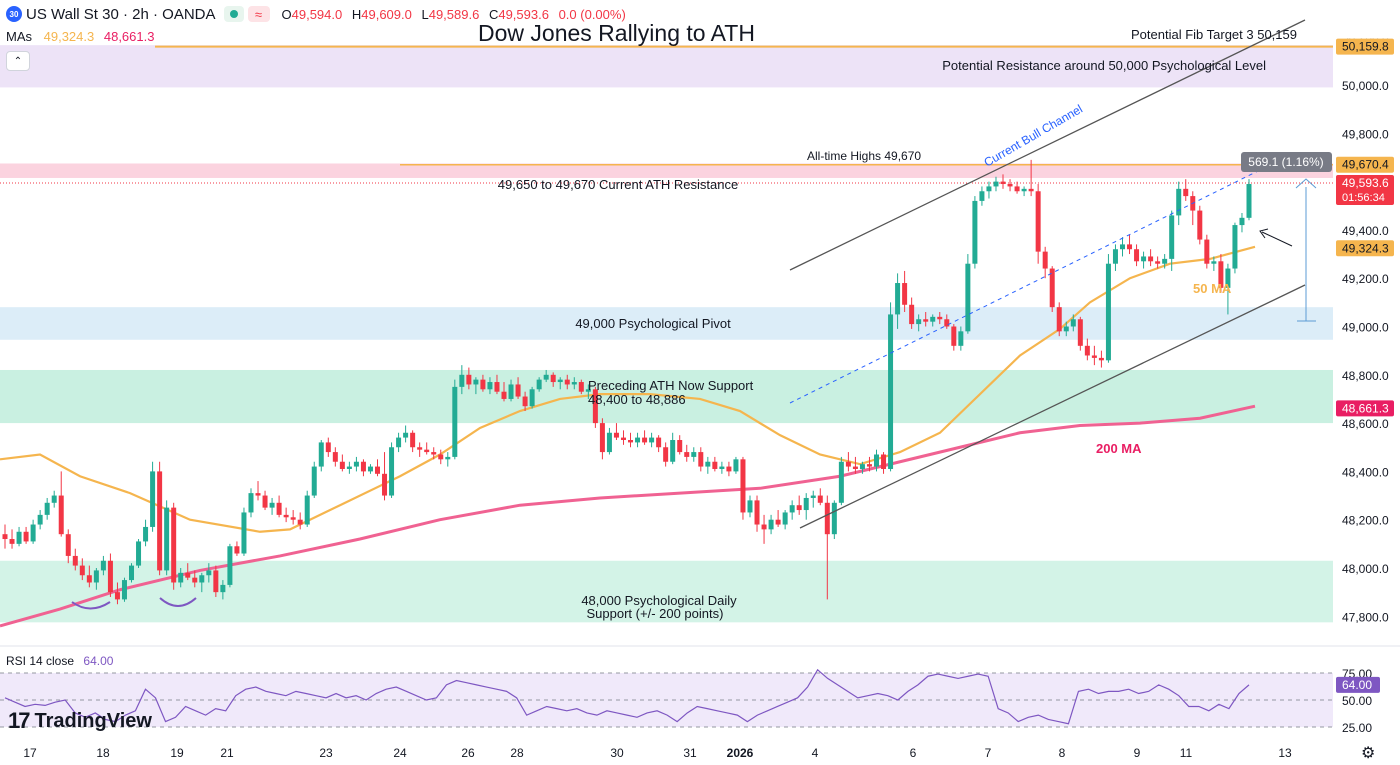 The height and width of the screenshot is (765, 1400). I want to click on psych-resistance-zone, so click(666, 66).